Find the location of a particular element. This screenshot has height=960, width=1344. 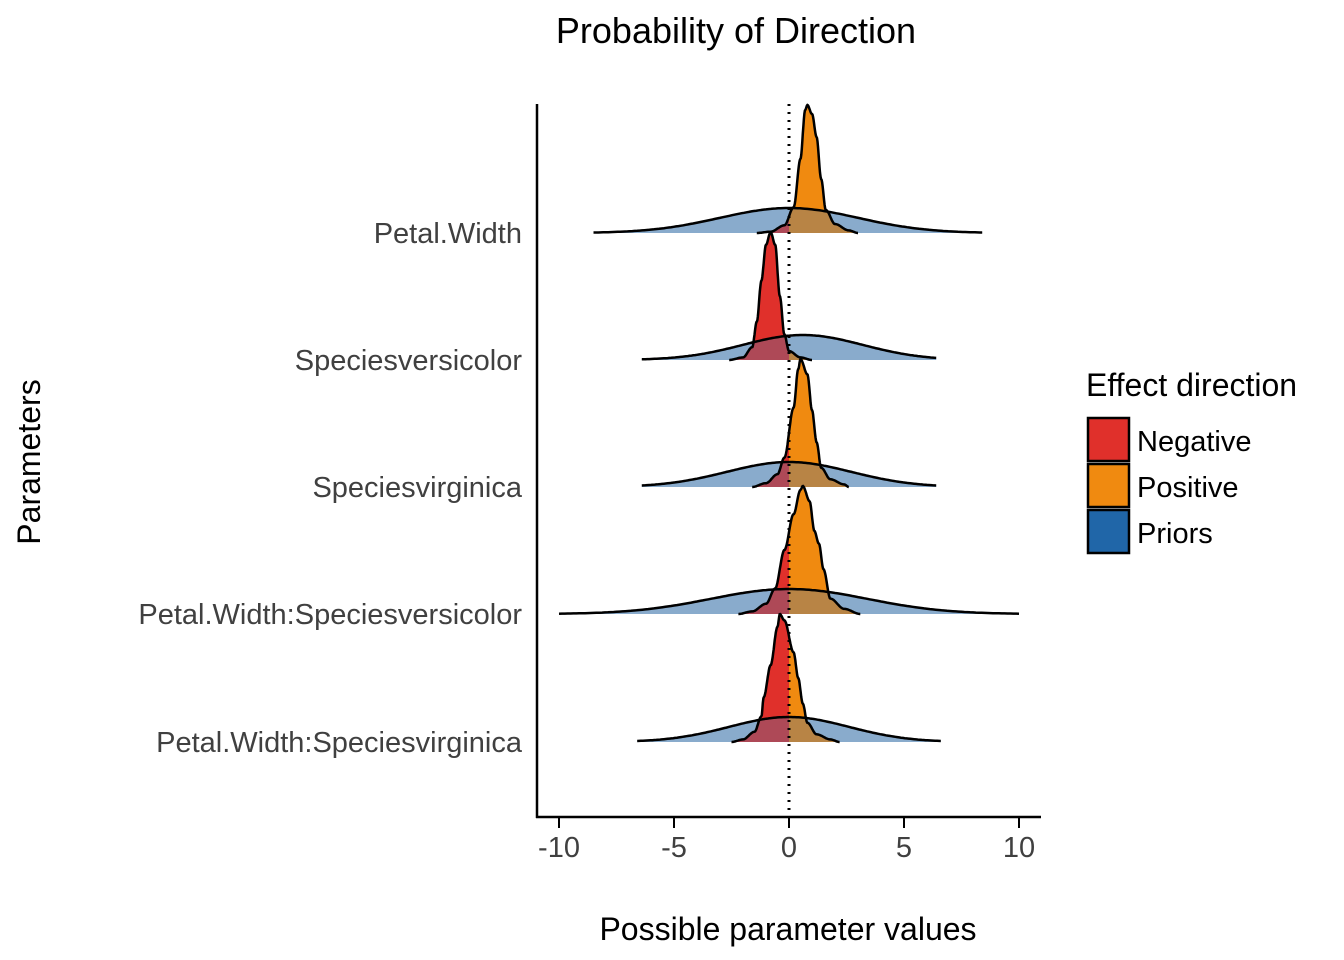

x-axis-ticks: -10 -5 0 5 10 is located at coordinates (786, 841).